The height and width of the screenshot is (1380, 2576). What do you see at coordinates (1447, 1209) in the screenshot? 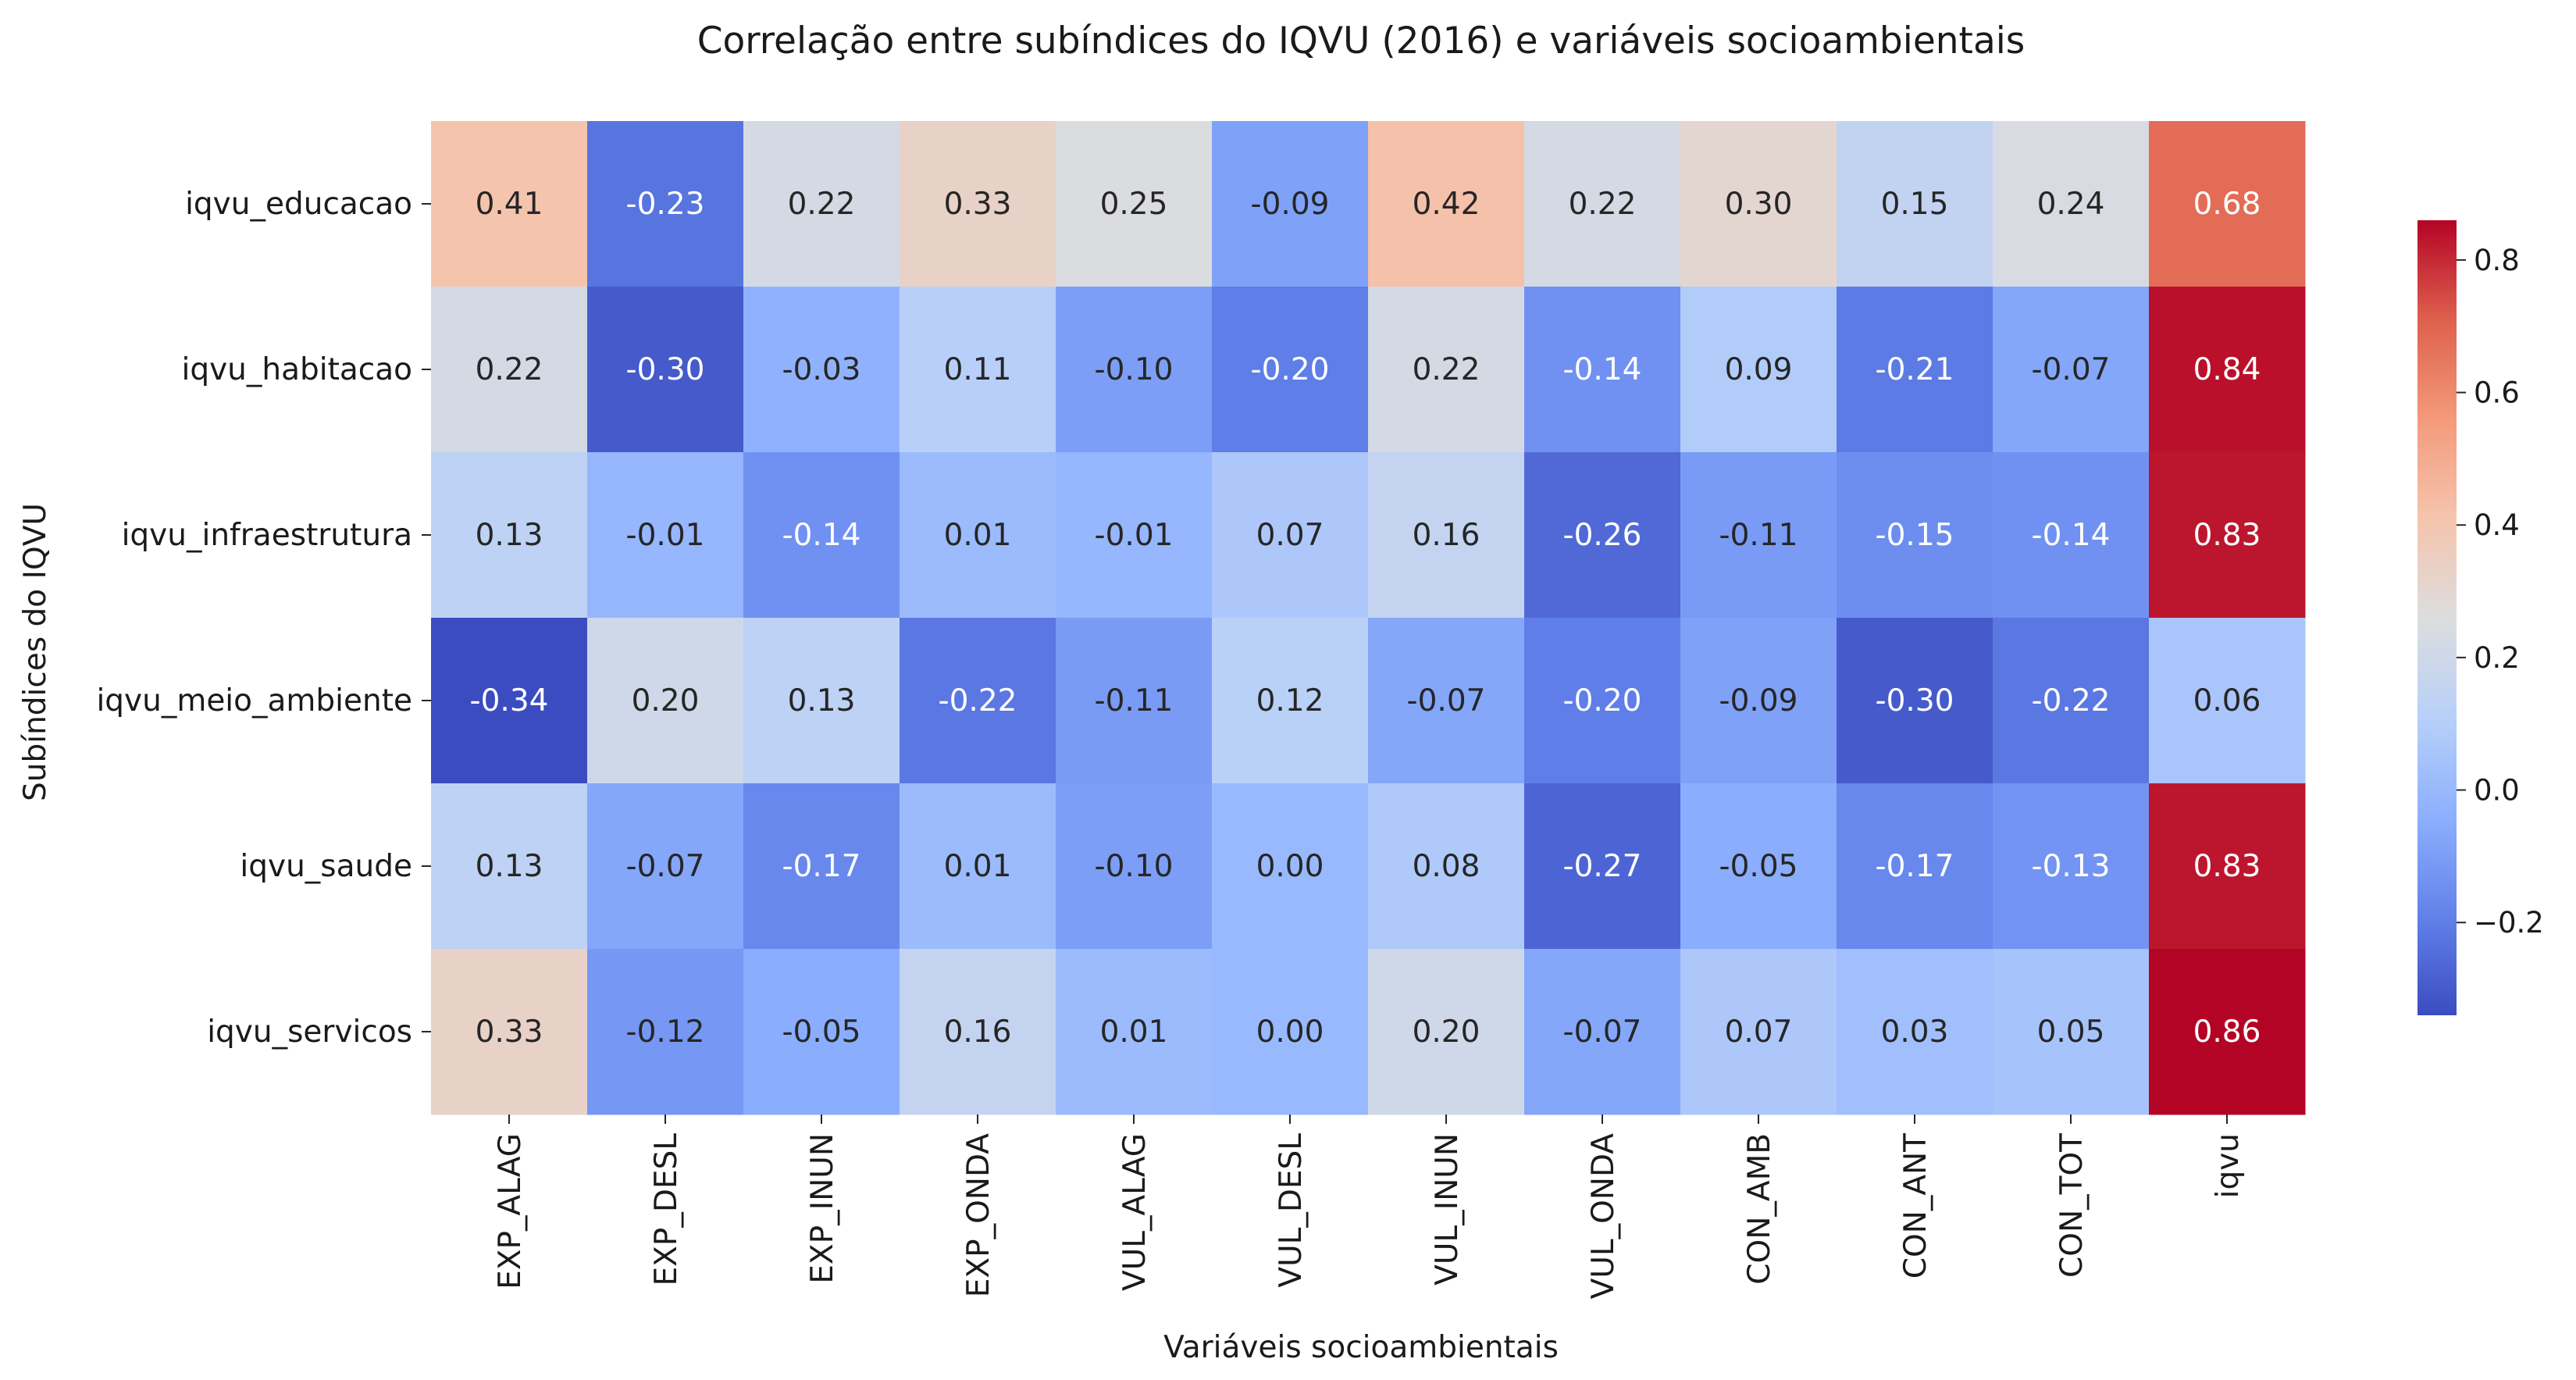
I see `x-tick-label: VUL_INUN` at bounding box center [1447, 1209].